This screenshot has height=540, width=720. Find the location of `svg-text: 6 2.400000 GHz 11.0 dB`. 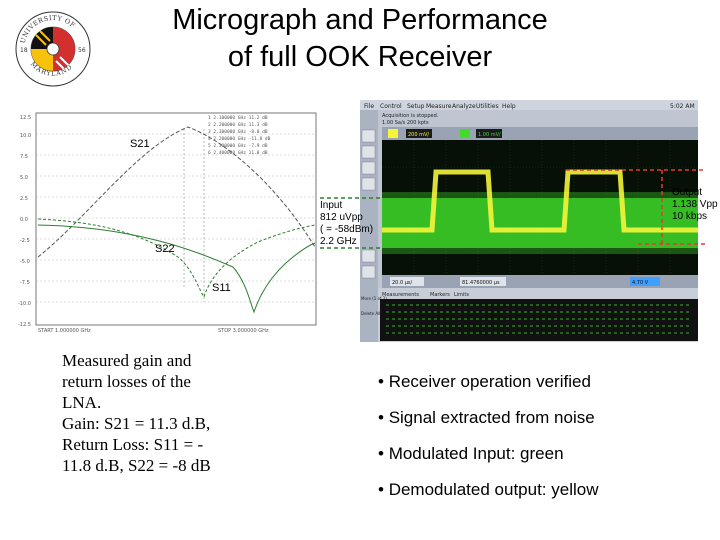

svg-text: 6 2.400000 GHz 11.0 dB is located at coordinates (238, 153).